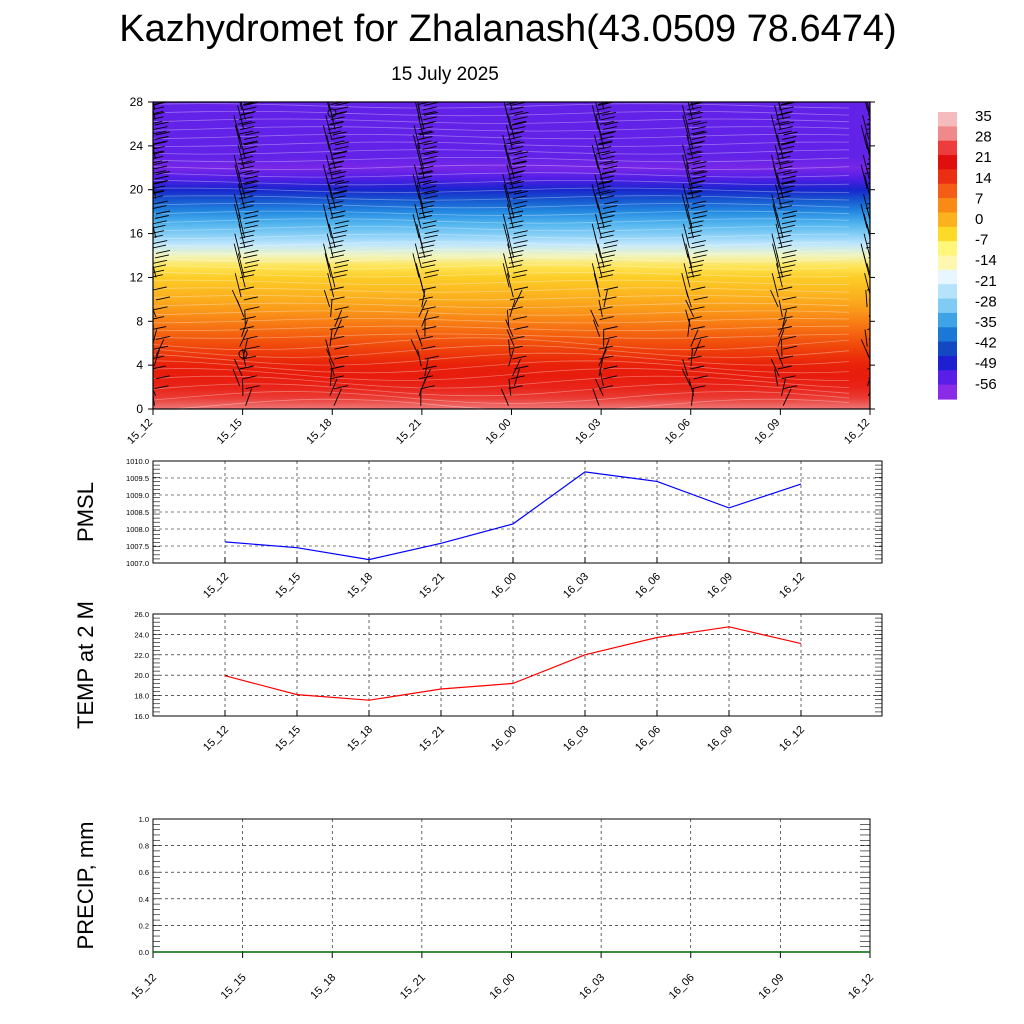  What do you see at coordinates (986, 281) in the screenshot?
I see `colorbar-label: -21` at bounding box center [986, 281].